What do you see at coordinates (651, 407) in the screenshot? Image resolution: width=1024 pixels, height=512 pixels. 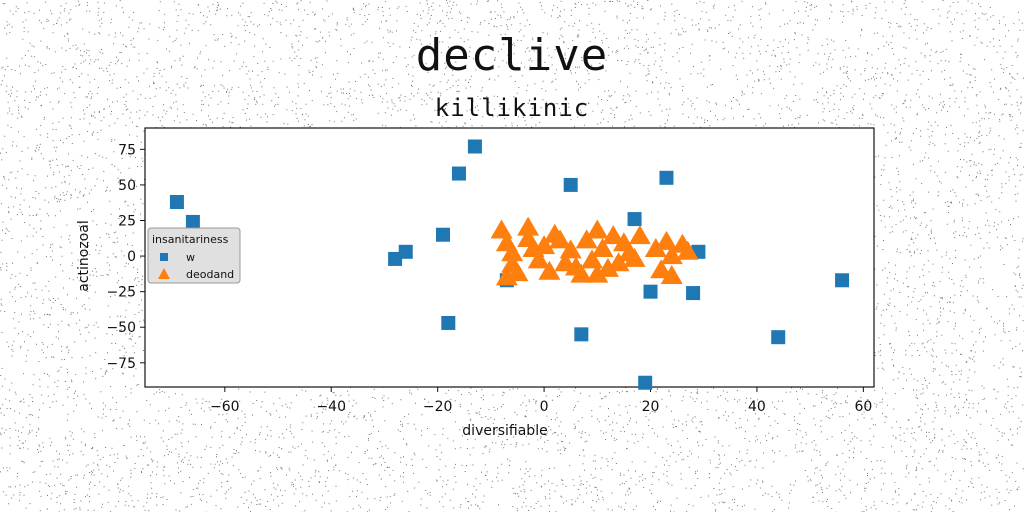 I see `x-tick-label: 20` at bounding box center [651, 407].